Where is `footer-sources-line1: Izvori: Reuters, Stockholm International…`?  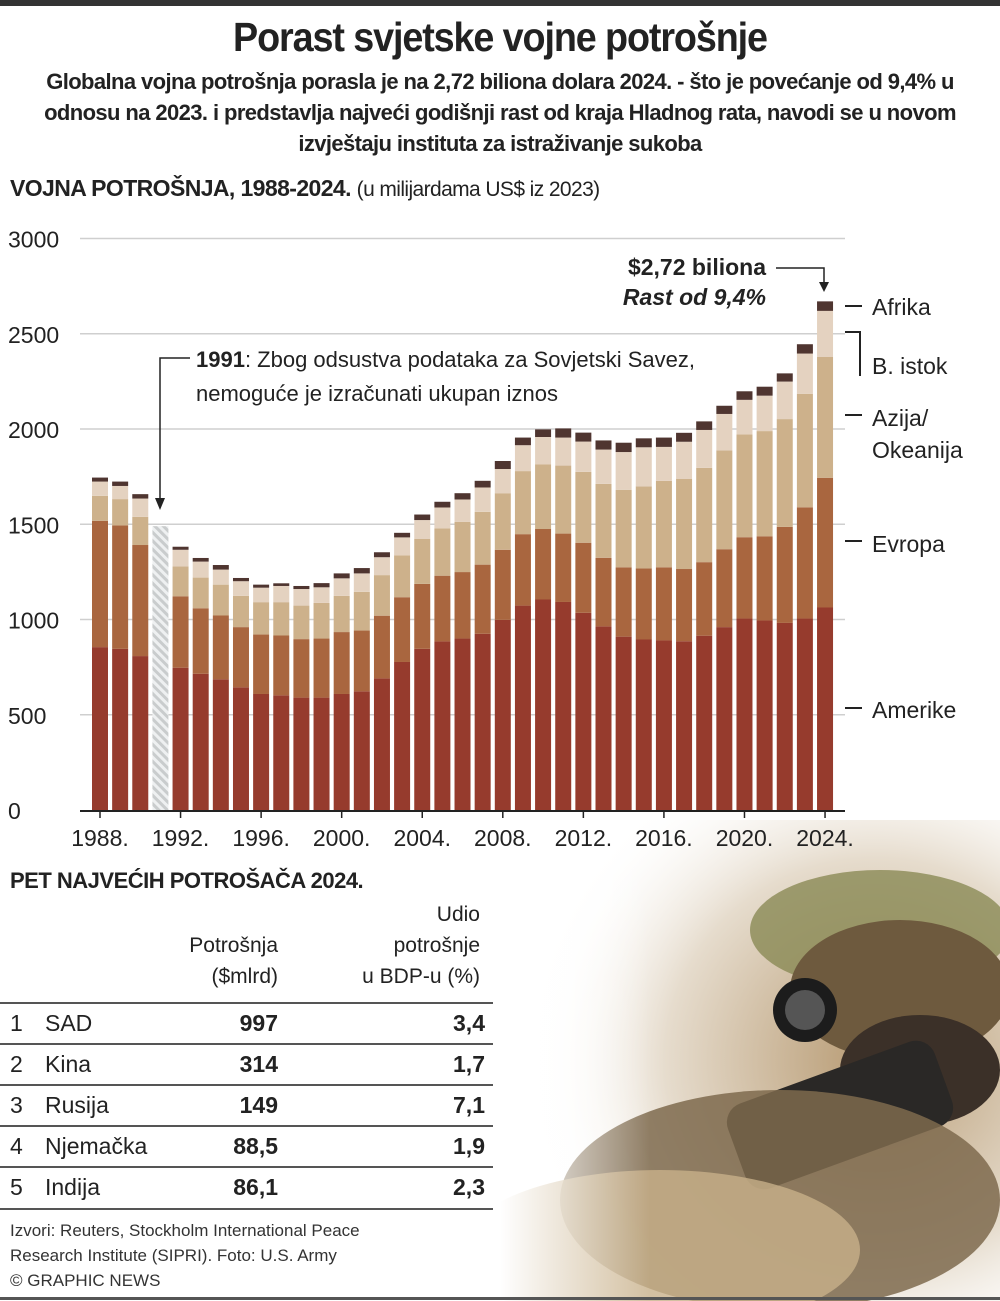 footer-sources-line1: Izvori: Reuters, Stockholm International… is located at coordinates (185, 1230).